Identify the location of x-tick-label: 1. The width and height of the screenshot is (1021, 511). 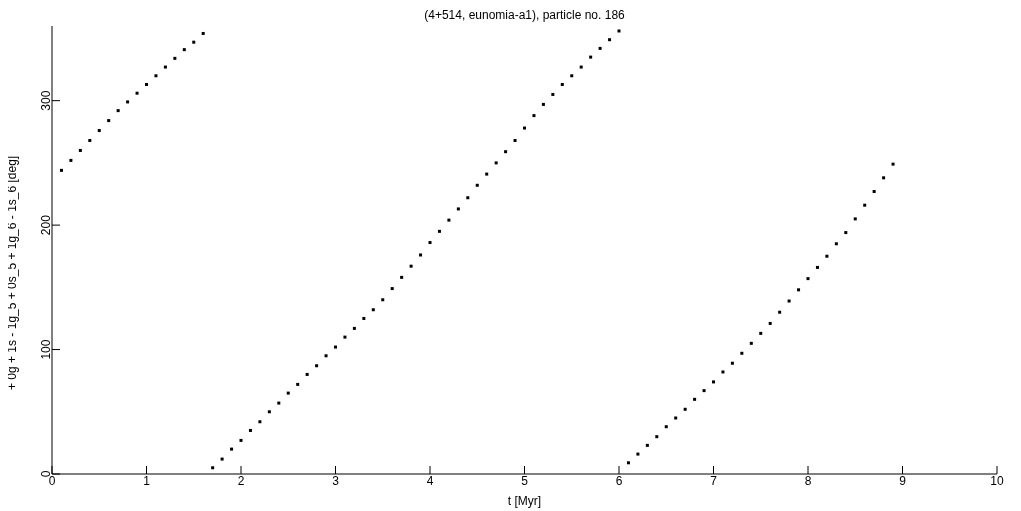
(147, 480).